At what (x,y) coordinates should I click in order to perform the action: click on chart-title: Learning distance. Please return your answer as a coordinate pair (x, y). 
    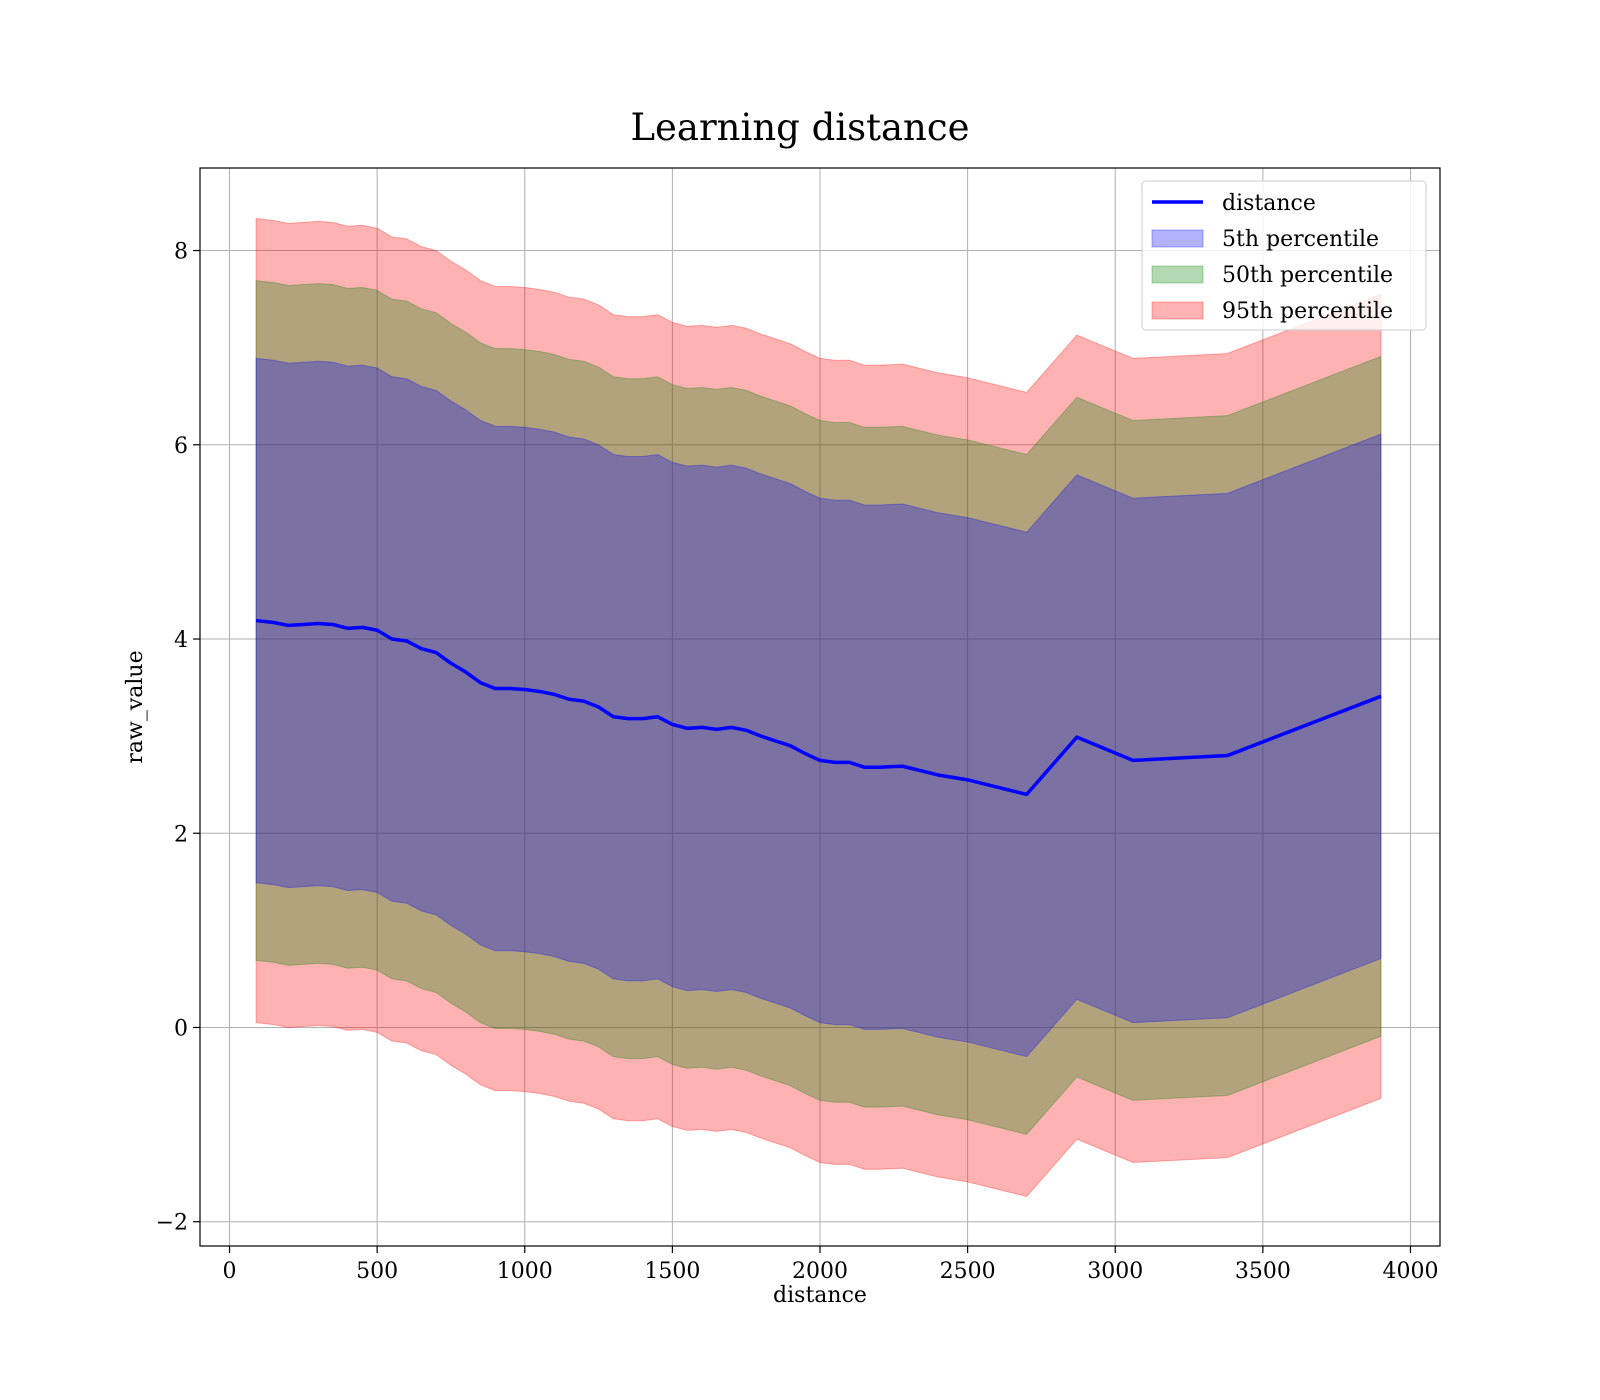
    Looking at the image, I should click on (799, 127).